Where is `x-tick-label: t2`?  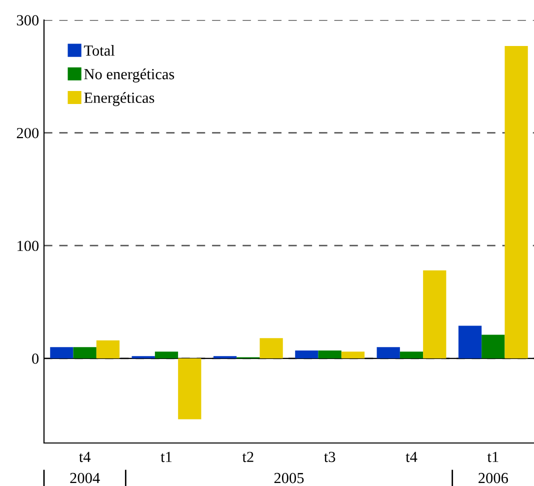 x-tick-label: t2 is located at coordinates (248, 457).